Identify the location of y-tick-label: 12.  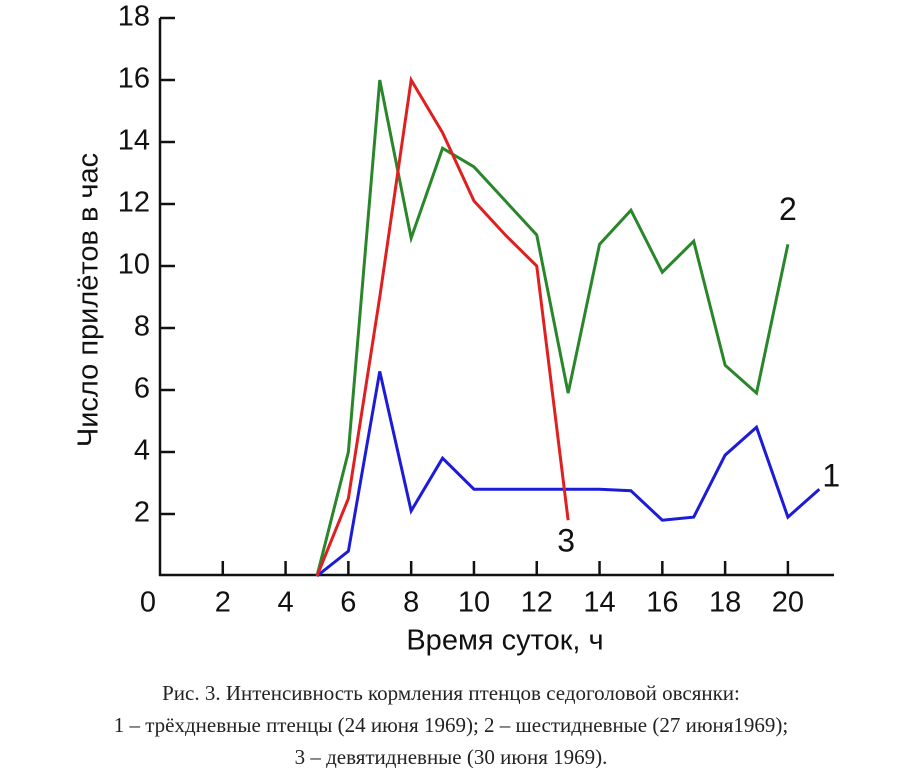
(134, 203).